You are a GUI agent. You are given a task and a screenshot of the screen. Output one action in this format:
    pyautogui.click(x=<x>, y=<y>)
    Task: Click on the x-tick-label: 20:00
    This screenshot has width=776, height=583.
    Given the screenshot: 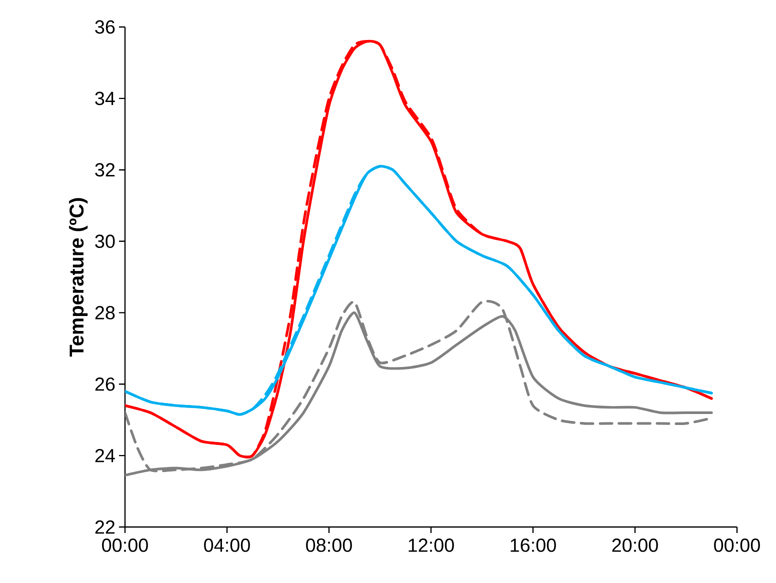 What is the action you would take?
    pyautogui.click(x=635, y=545)
    